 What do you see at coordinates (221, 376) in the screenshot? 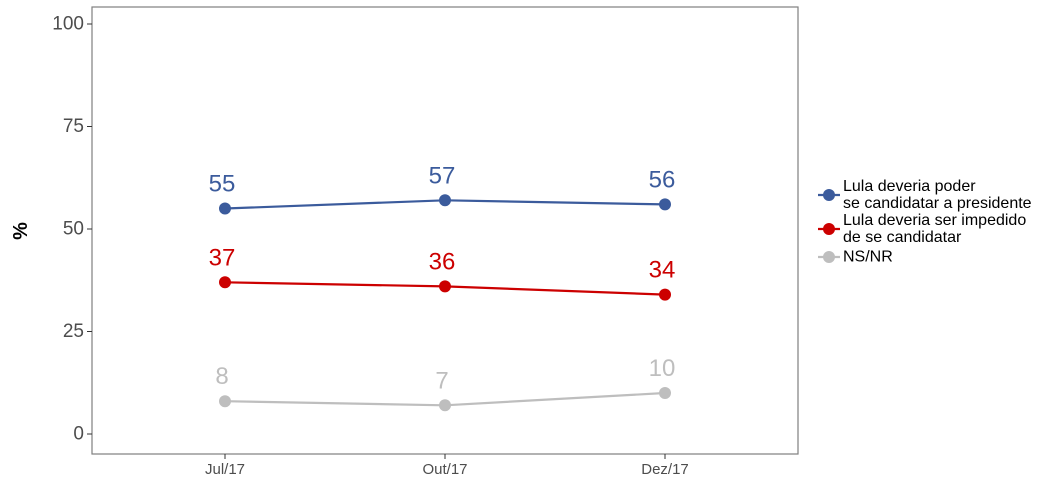
I see `data-label: 8` at bounding box center [221, 376].